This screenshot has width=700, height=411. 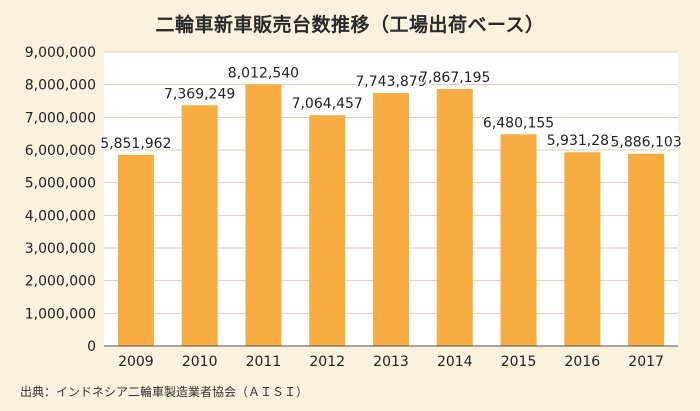 What do you see at coordinates (199, 94) in the screenshot?
I see `data-label: 7,369,249` at bounding box center [199, 94].